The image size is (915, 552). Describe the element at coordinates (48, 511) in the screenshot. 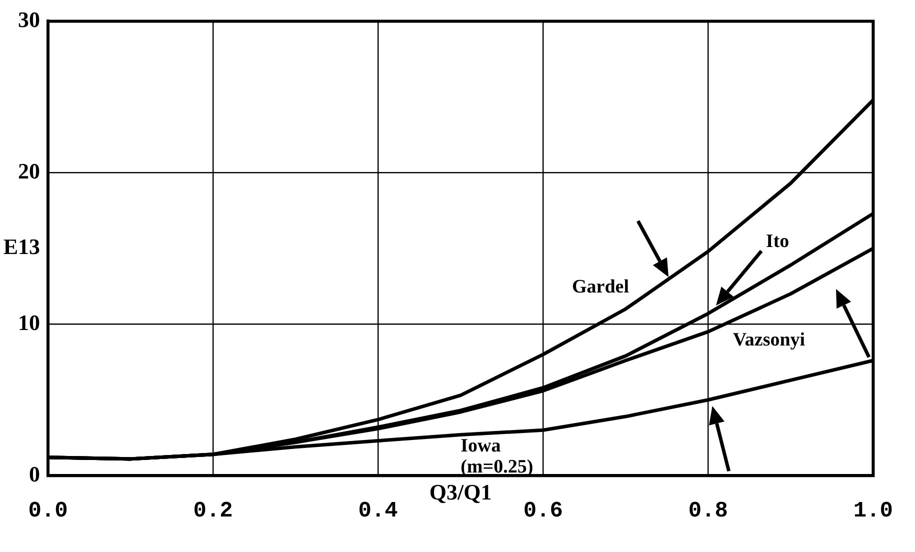

I see `x-tick-label: 0.0` at that location.